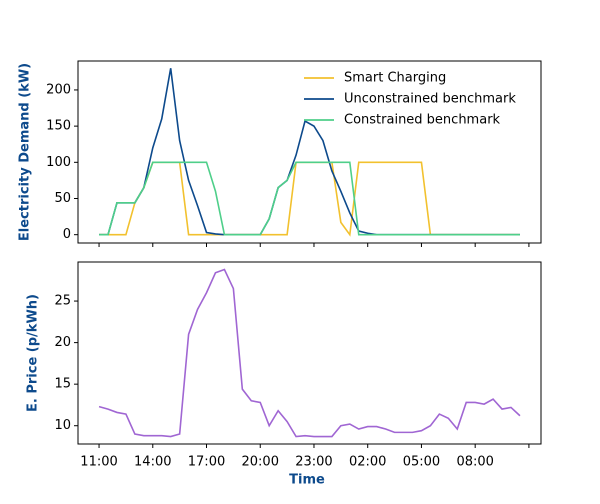 Image resolution: width=600 pixels, height=504 pixels. I want to click on y-axis-label: Electricity Demand (kW), so click(25, 152).